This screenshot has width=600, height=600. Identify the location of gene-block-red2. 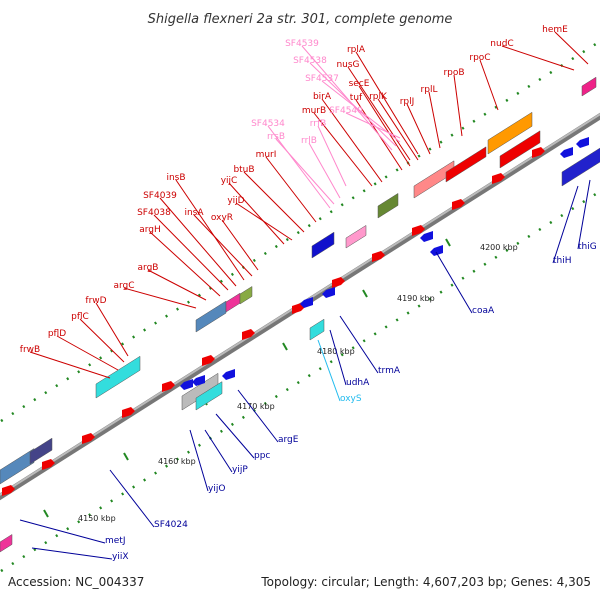
(520, 149).